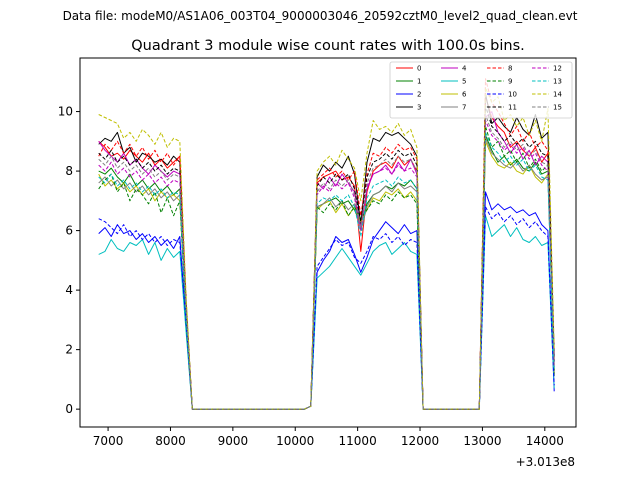 The image size is (640, 480). What do you see at coordinates (419, 108) in the screenshot?
I see `legend-label-3: 3` at bounding box center [419, 108].